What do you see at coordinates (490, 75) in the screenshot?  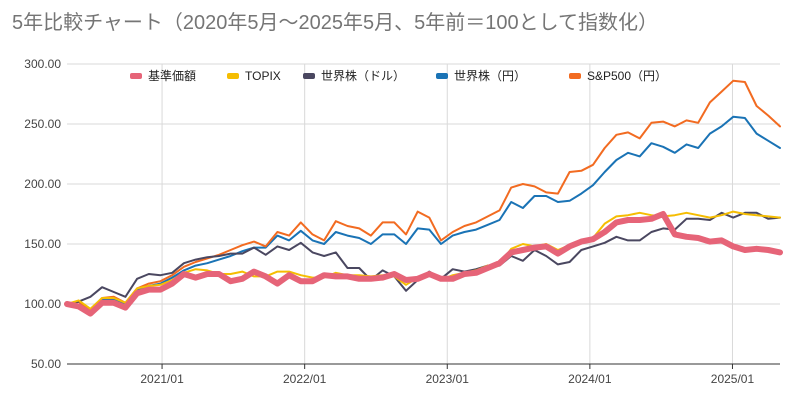 I see `legend-label: 世界株（円）` at bounding box center [490, 75].